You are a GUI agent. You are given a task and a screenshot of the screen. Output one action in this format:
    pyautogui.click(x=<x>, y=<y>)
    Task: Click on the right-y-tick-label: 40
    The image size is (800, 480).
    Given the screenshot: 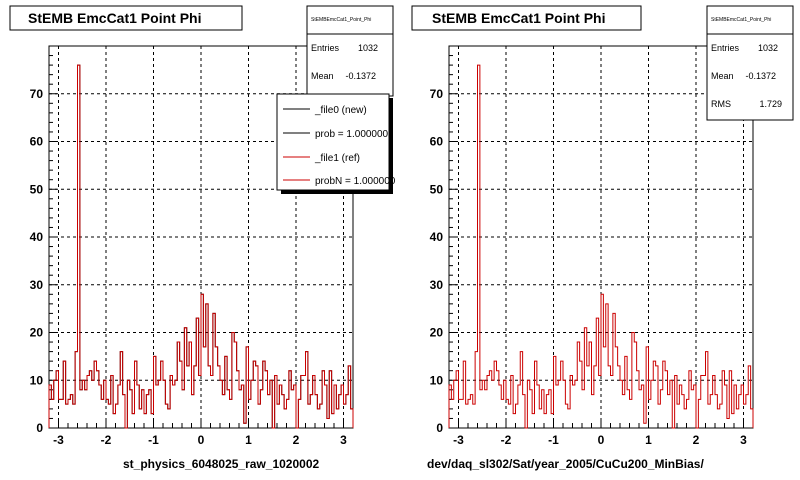 What is the action you would take?
    pyautogui.click(x=437, y=237)
    